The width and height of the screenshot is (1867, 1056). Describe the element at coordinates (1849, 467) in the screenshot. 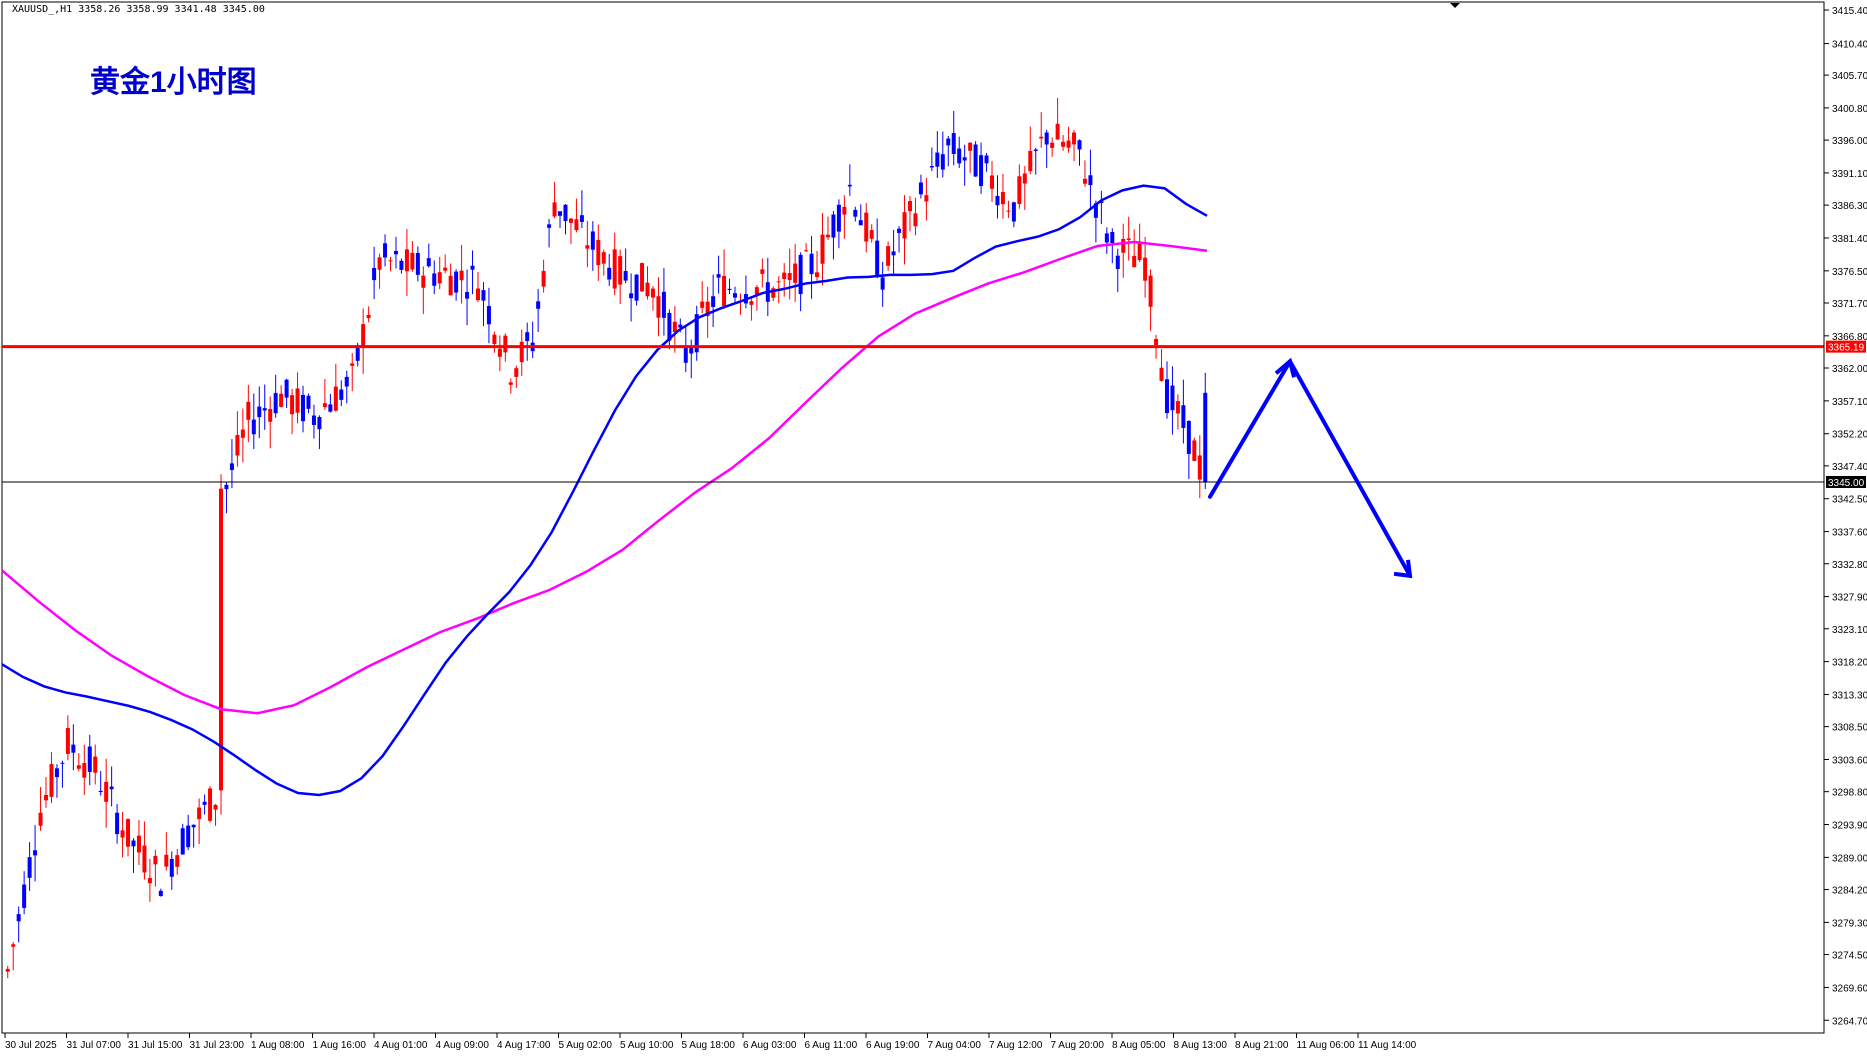

I see `price-tick-label: 3347.40` at that location.